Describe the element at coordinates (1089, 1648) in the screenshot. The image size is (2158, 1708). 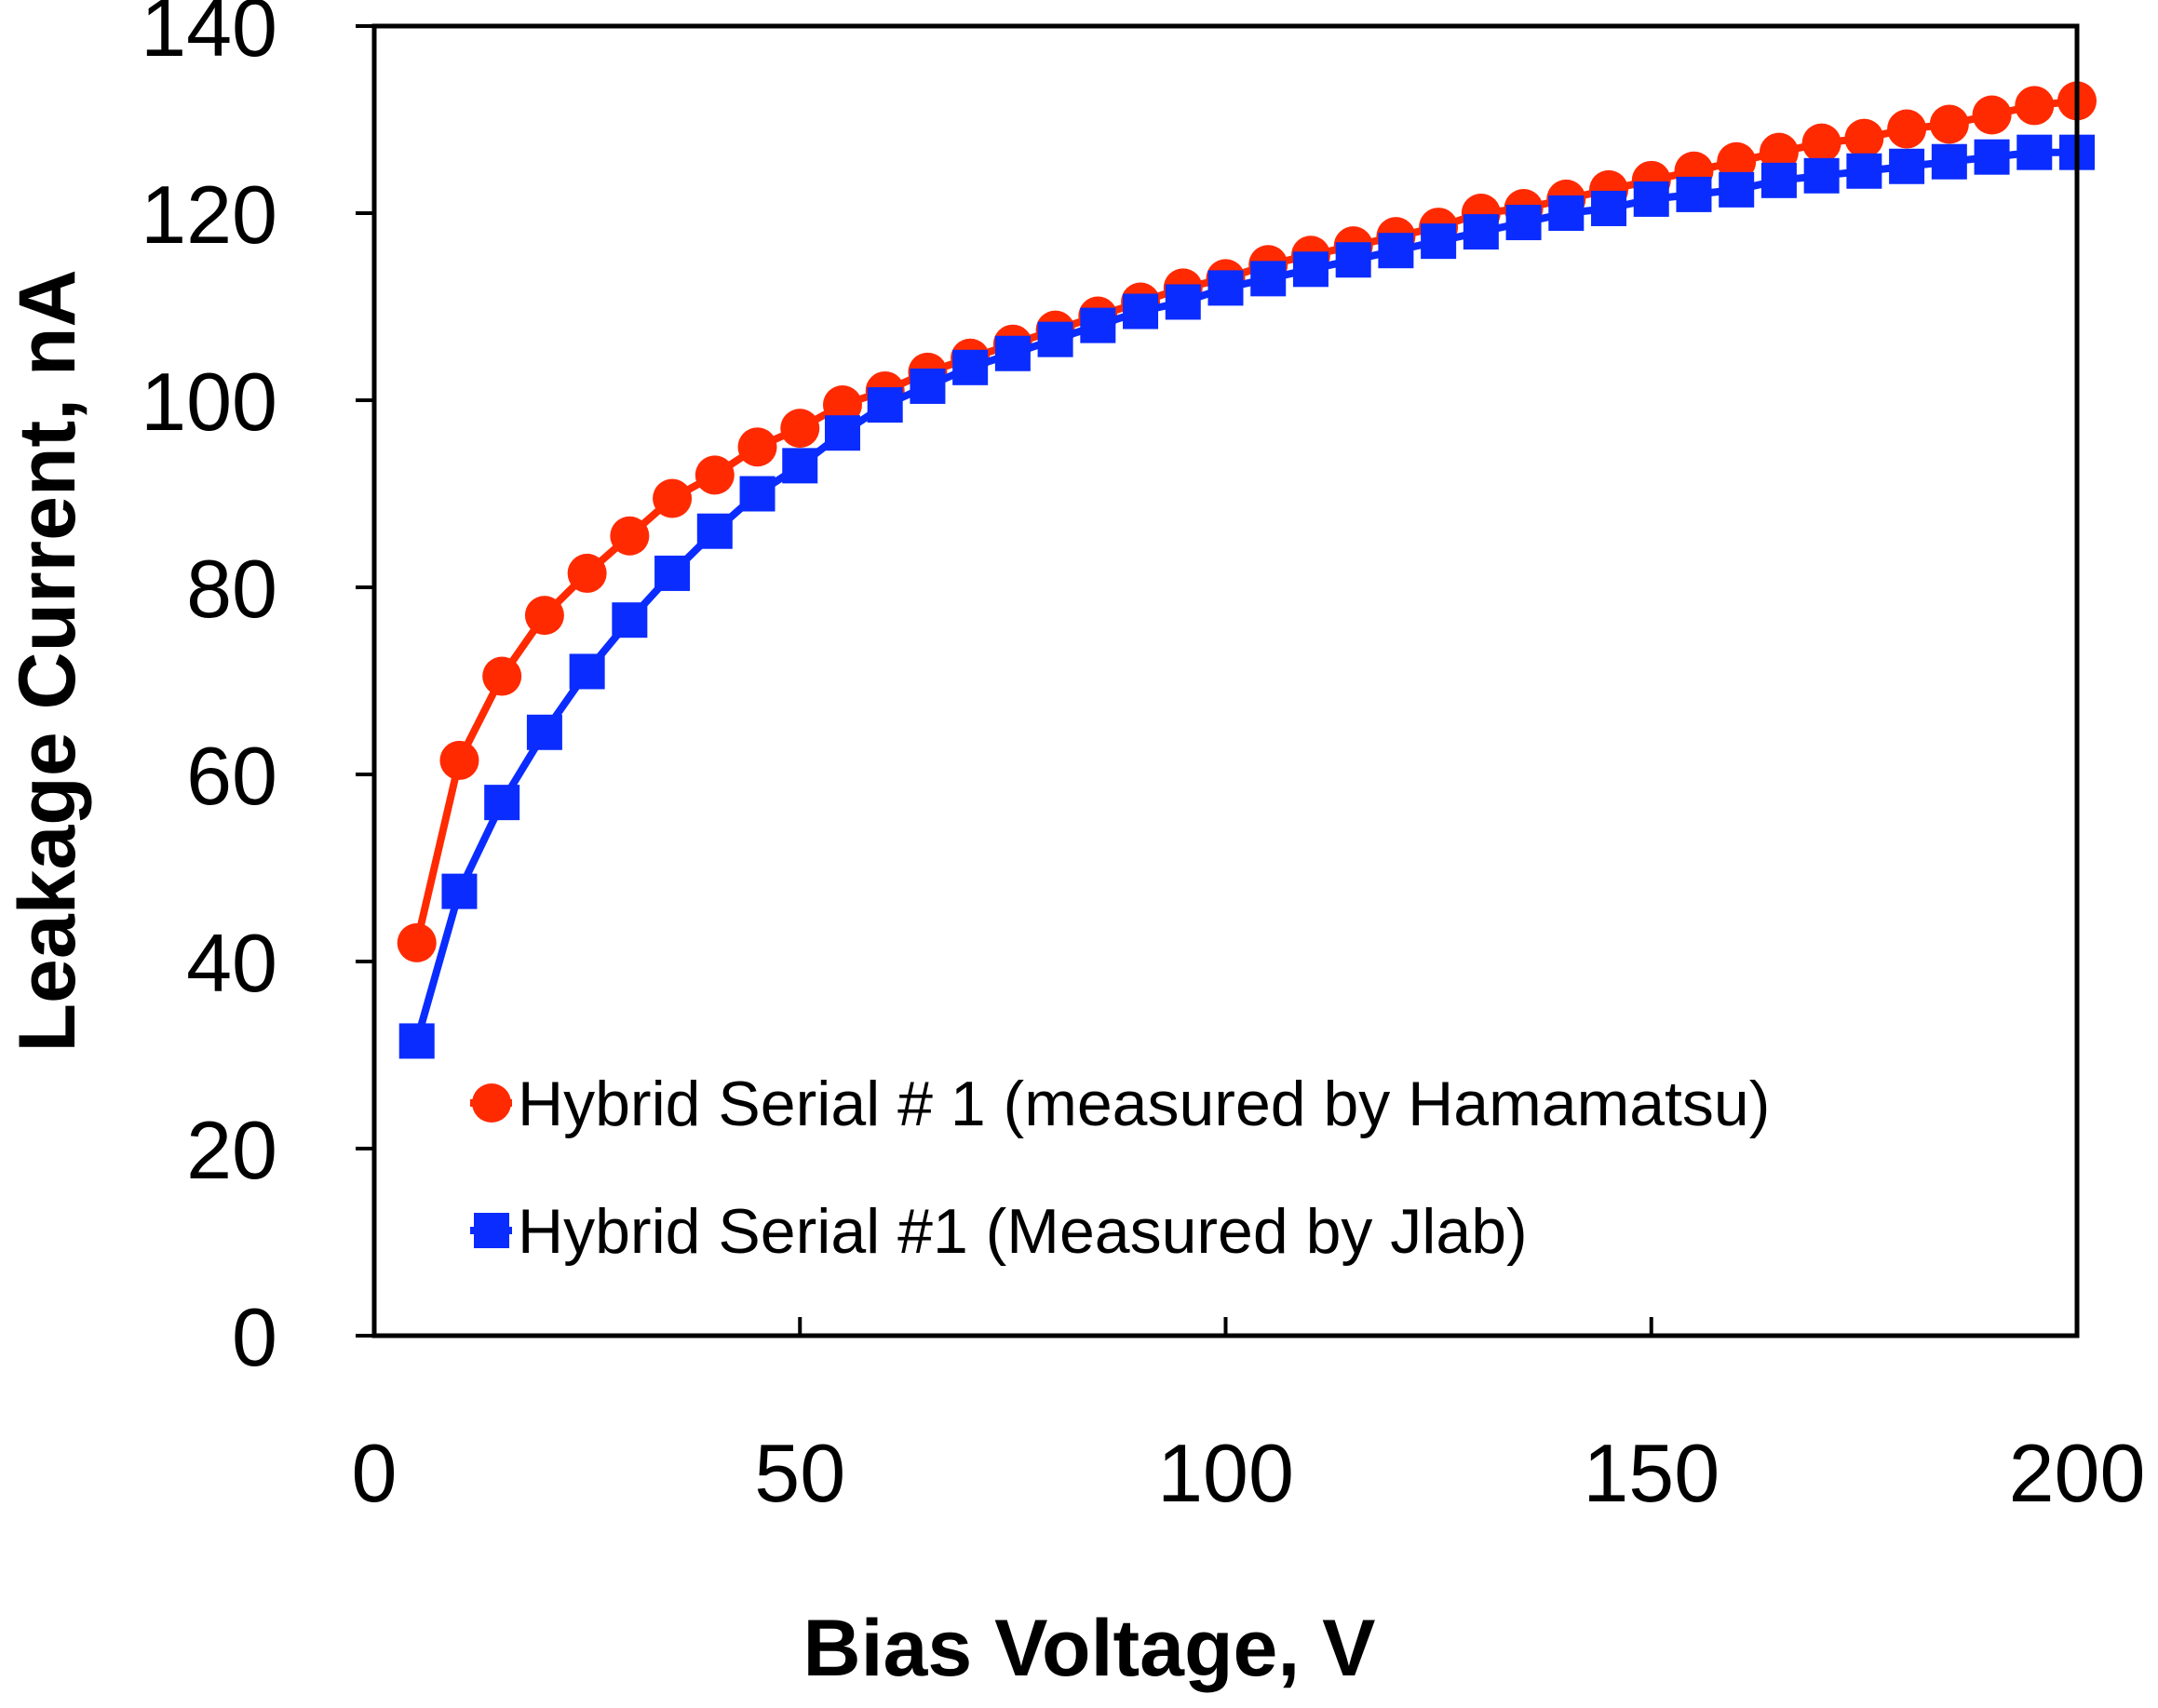
I see `x-axis-title: Bias Voltage, V` at that location.